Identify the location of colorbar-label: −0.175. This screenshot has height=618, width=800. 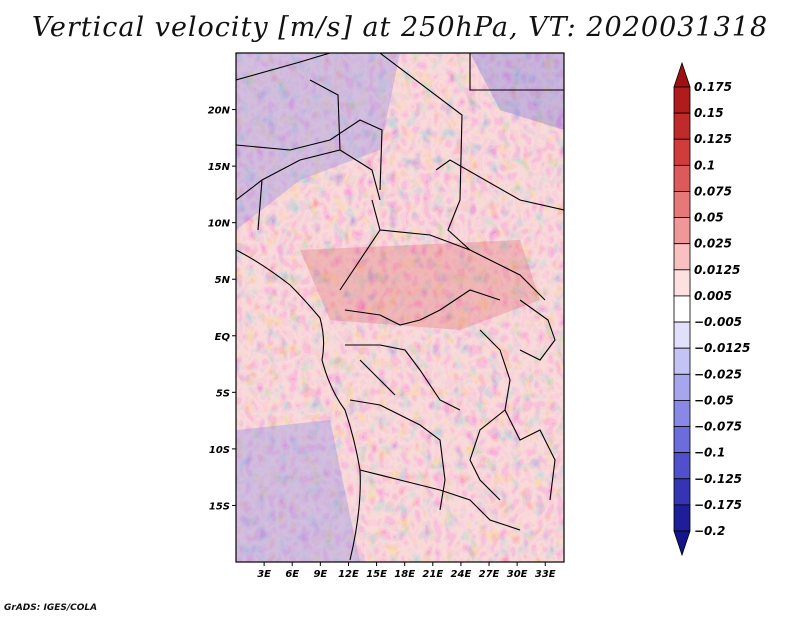
(718, 505).